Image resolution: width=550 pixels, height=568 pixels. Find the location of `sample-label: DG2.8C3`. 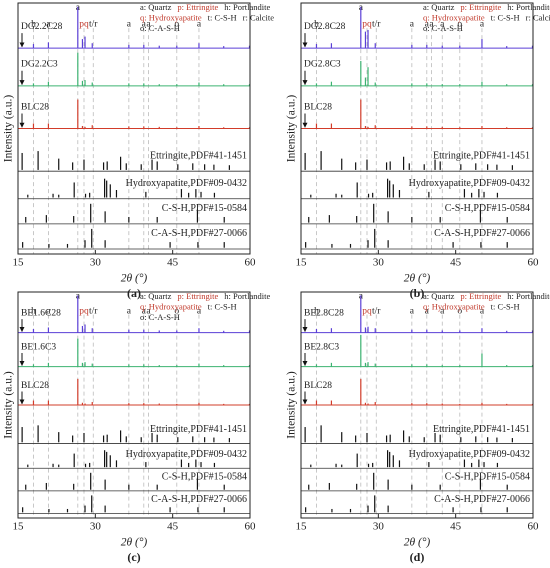

sample-label: DG2.8C3 is located at coordinates (322, 65).